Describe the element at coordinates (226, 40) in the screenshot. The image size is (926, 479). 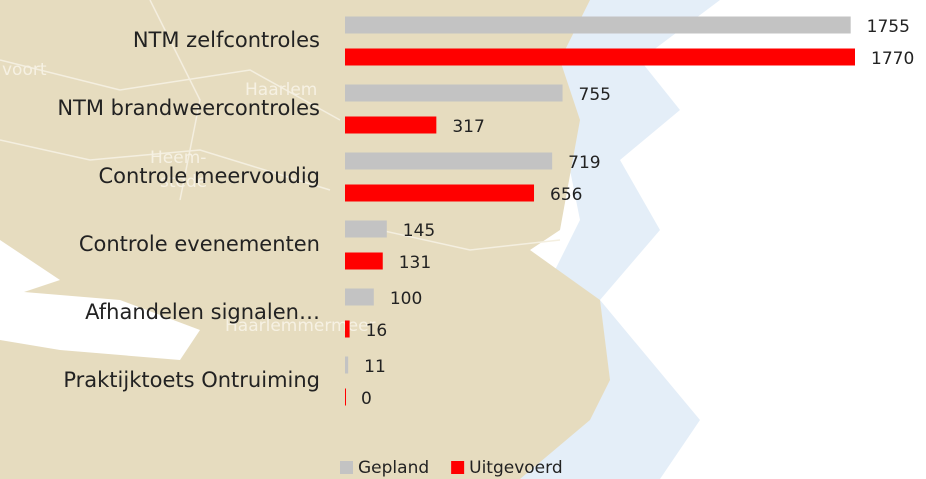
I see `category-label: NTM zelfcontroles` at that location.